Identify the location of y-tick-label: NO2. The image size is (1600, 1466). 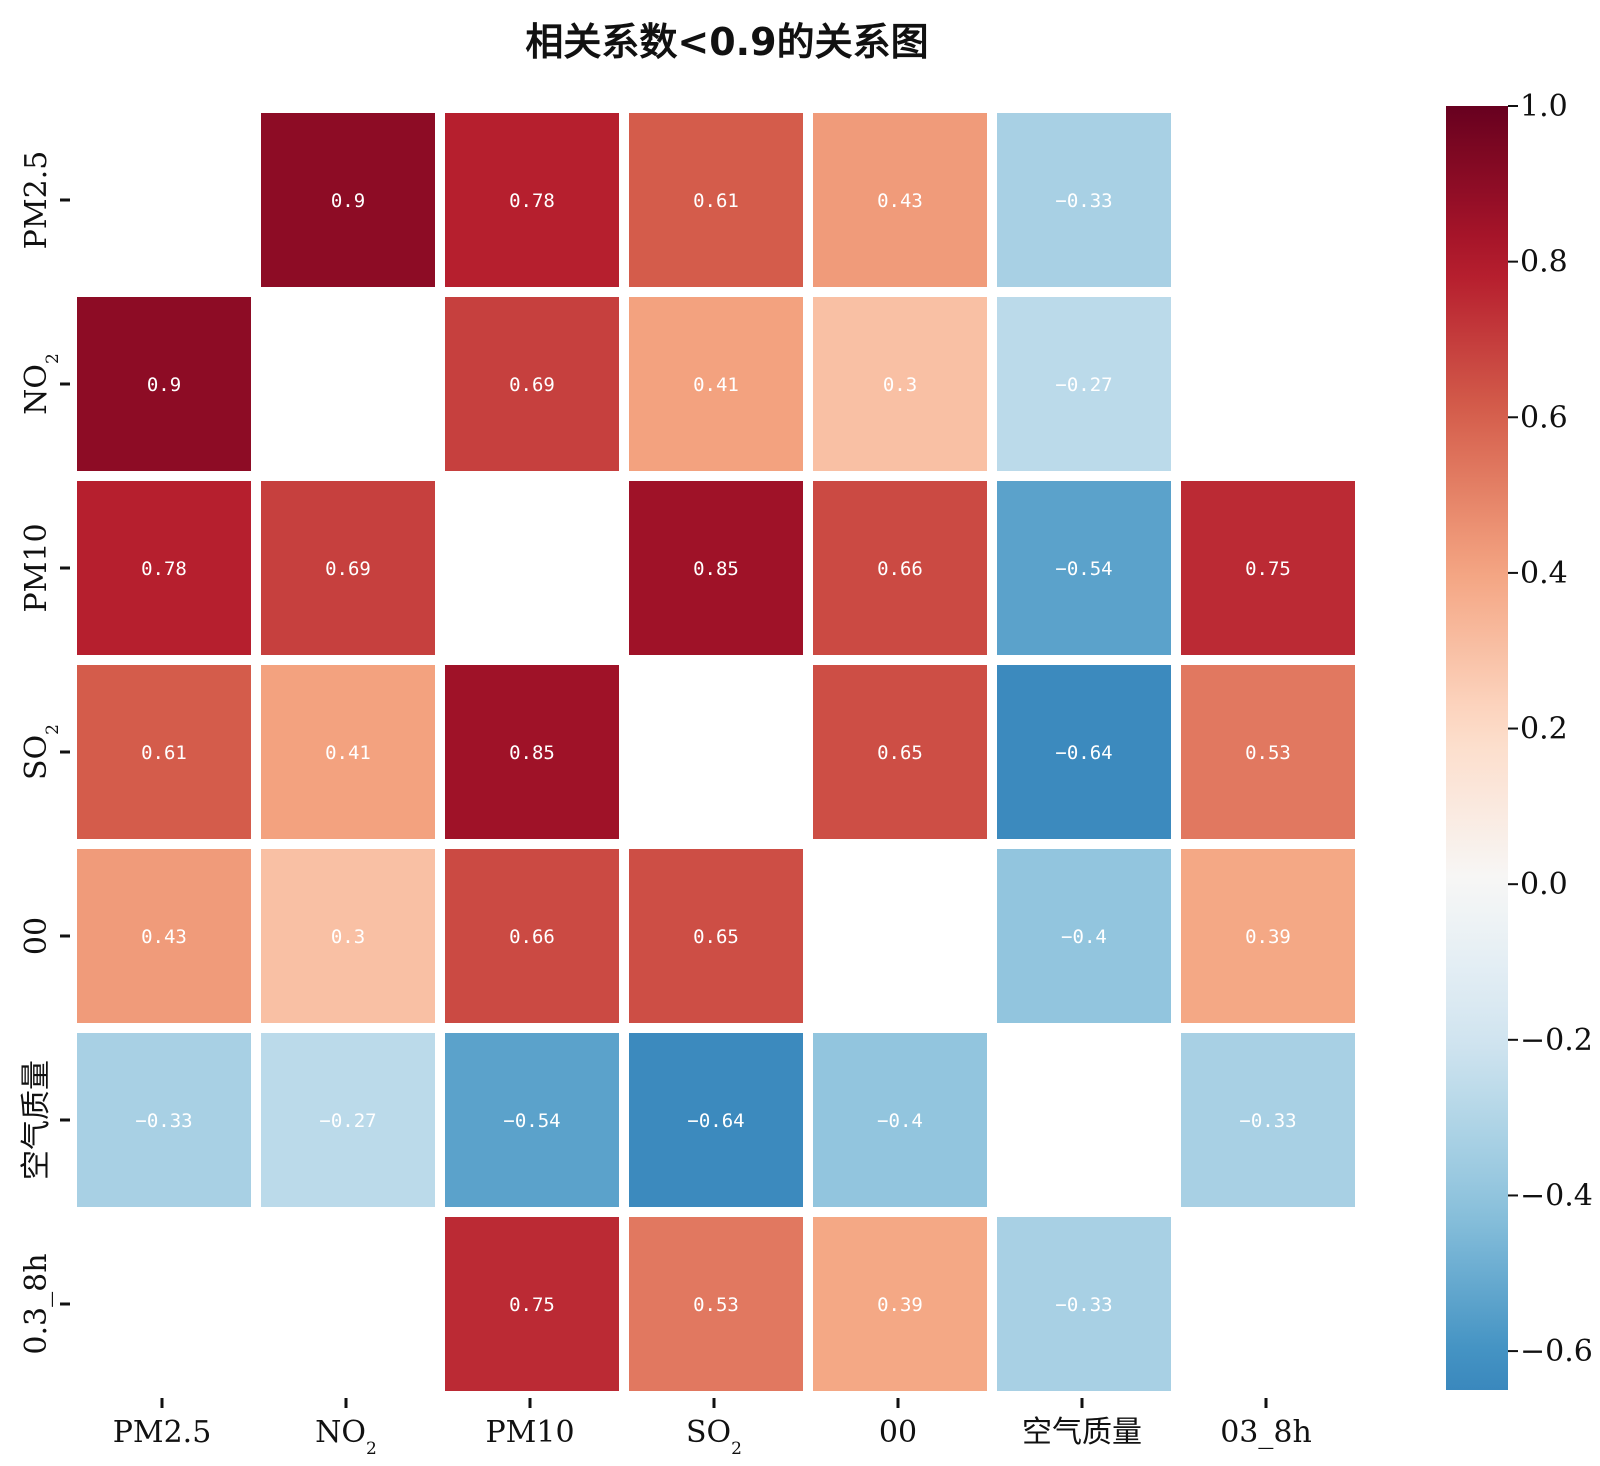
(41, 384).